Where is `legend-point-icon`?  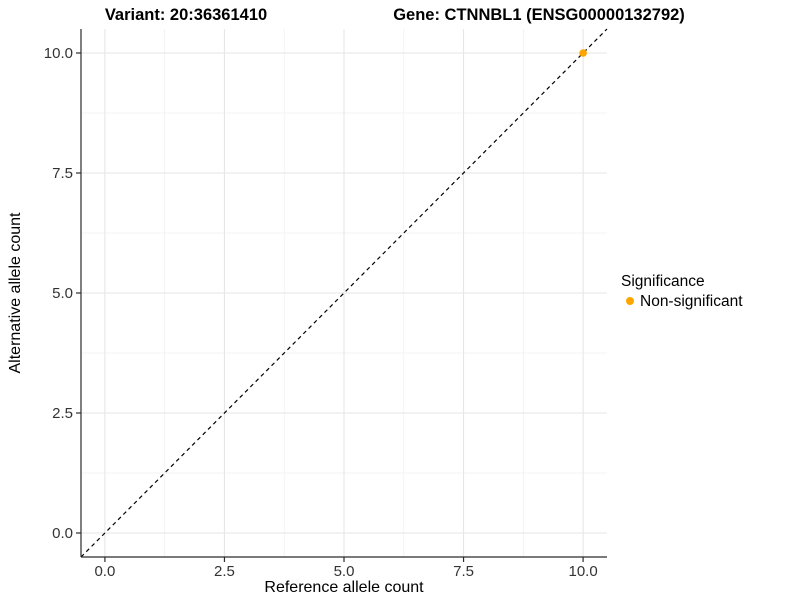 legend-point-icon is located at coordinates (630, 301).